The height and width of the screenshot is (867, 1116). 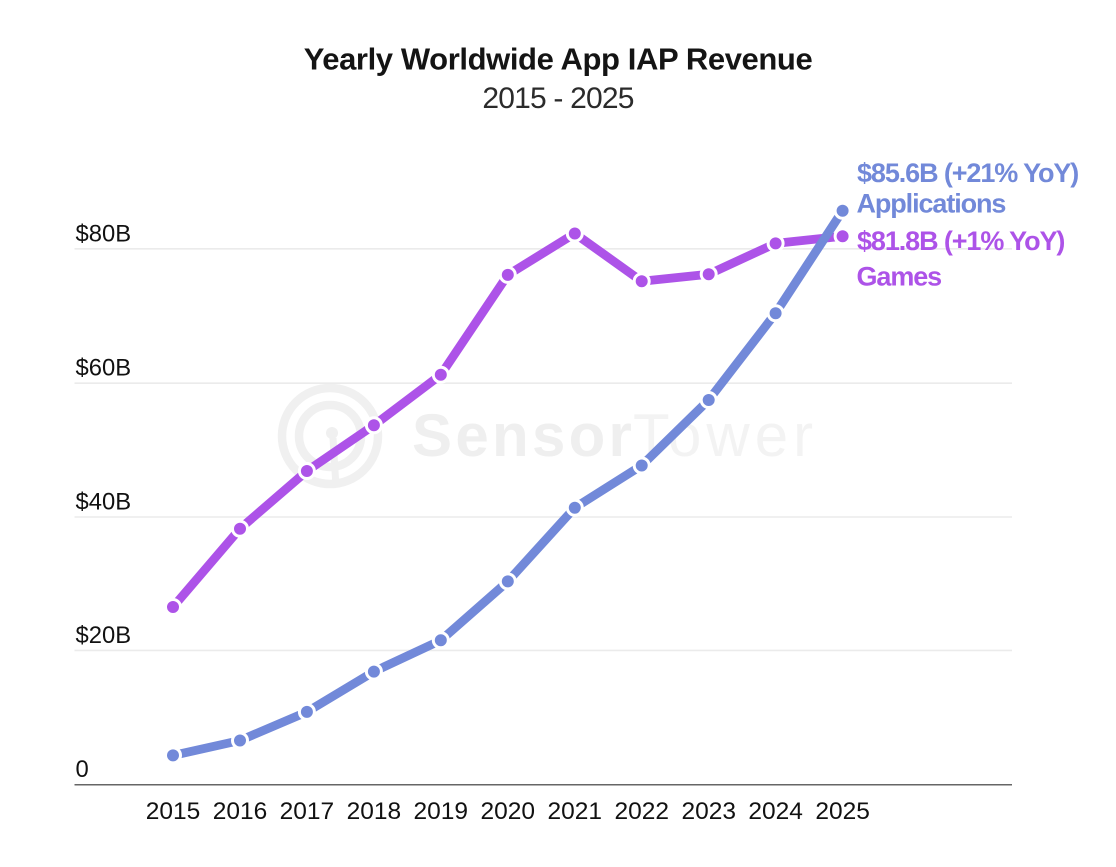 What do you see at coordinates (725, 435) in the screenshot?
I see `svg-text: Tower` at bounding box center [725, 435].